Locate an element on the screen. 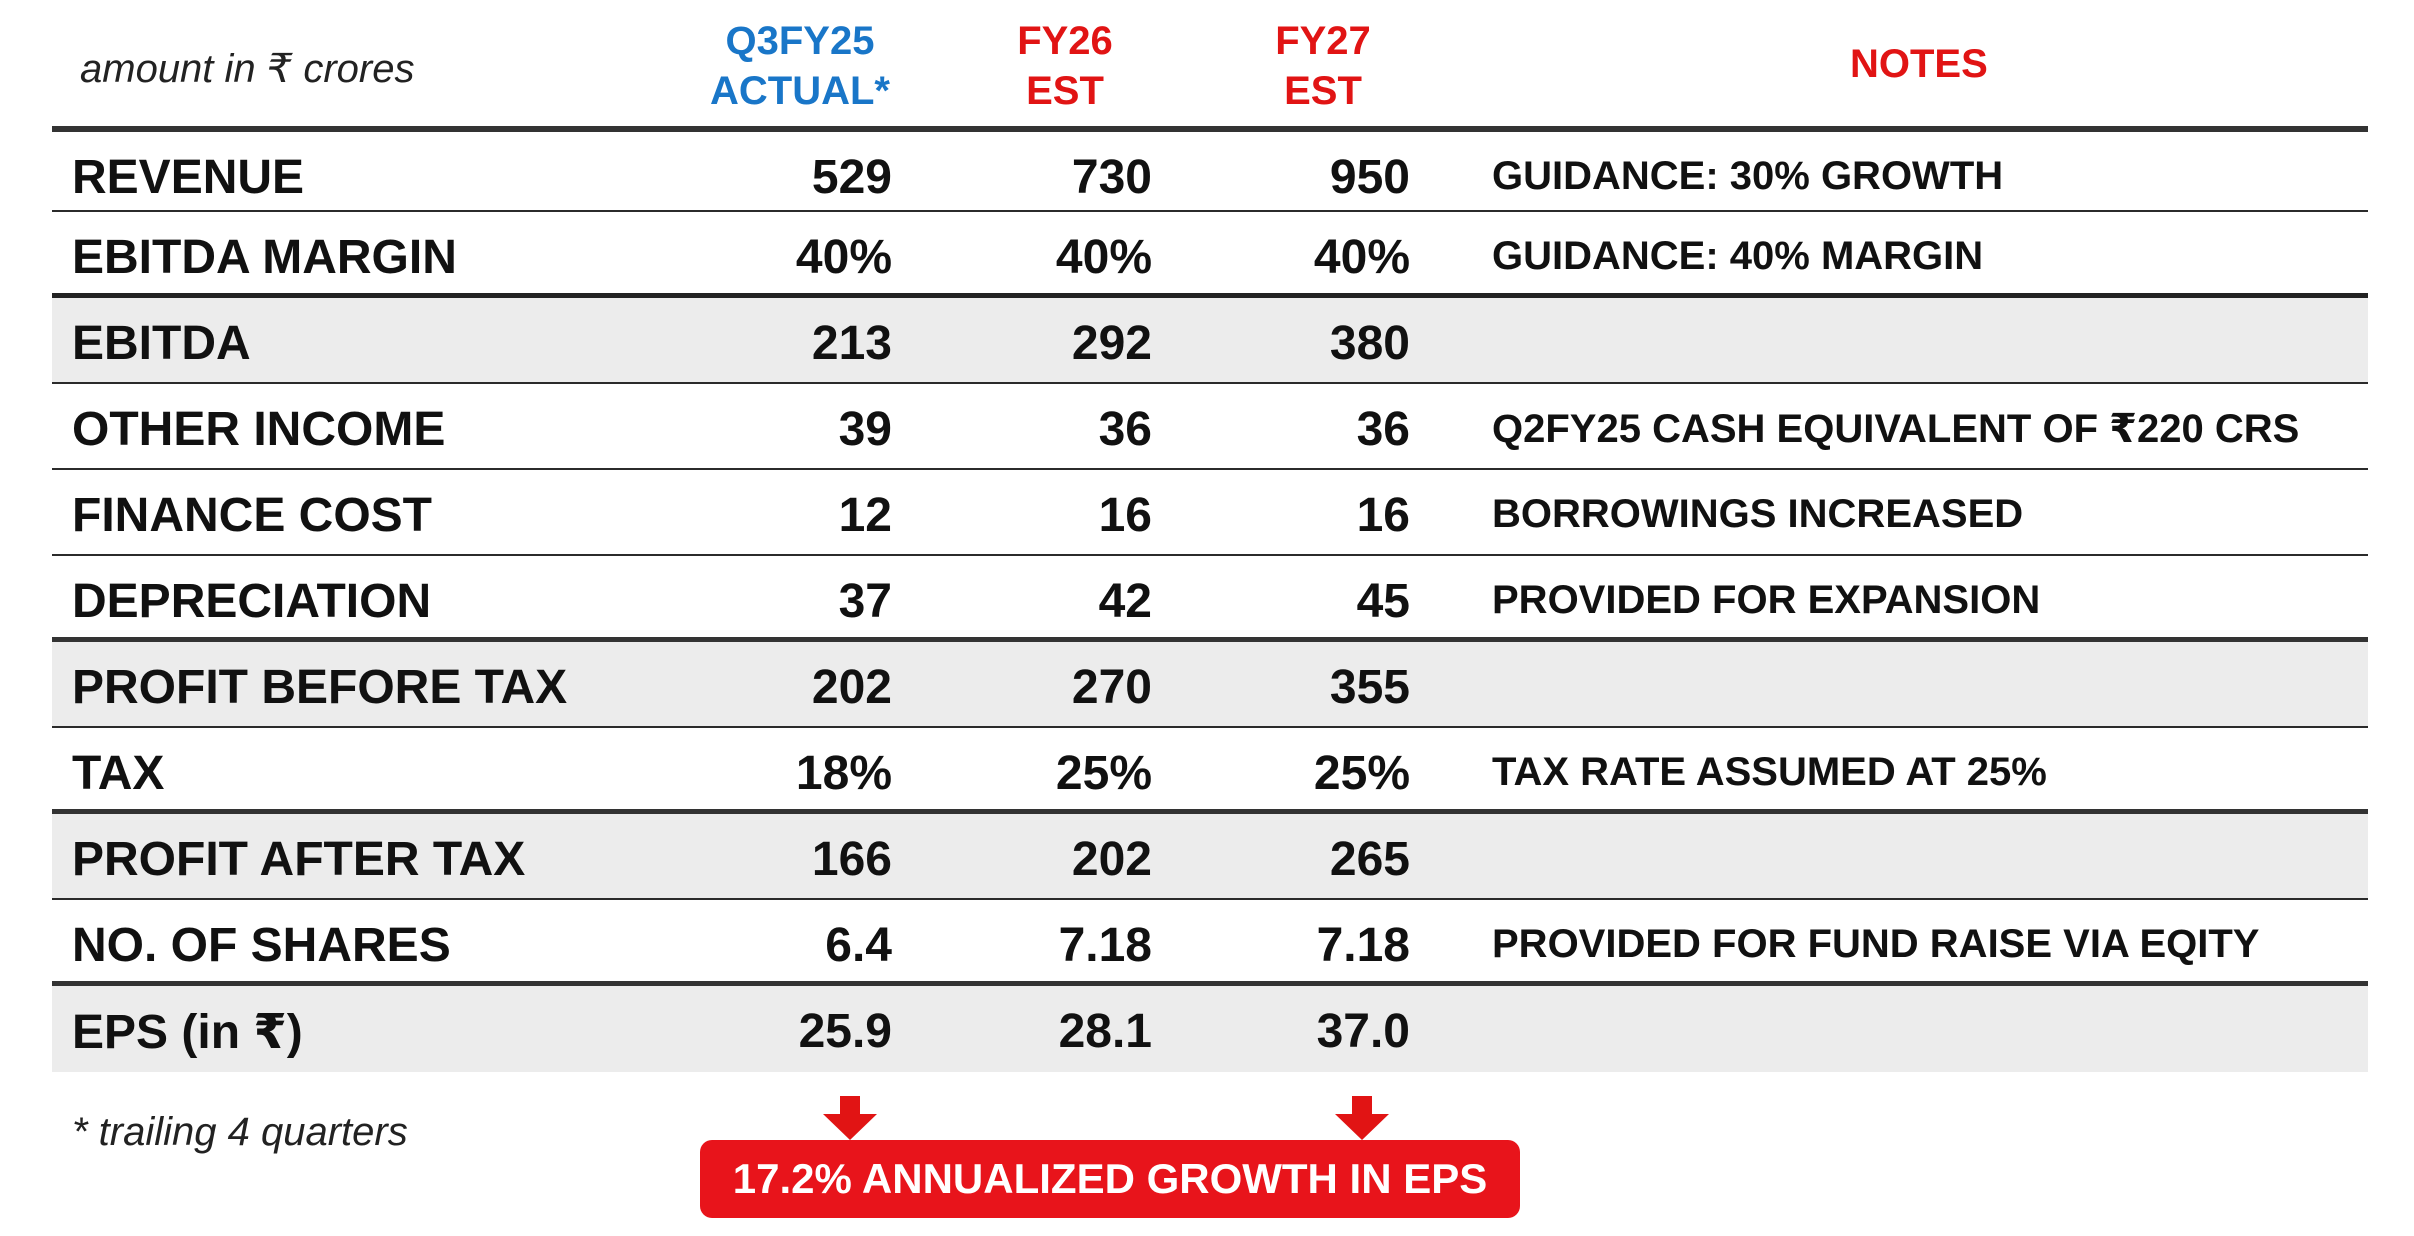  table-row-revenue: REVENUE 529 730 950 GUIDANCE: 30% GROWTH is located at coordinates (1210, 169).